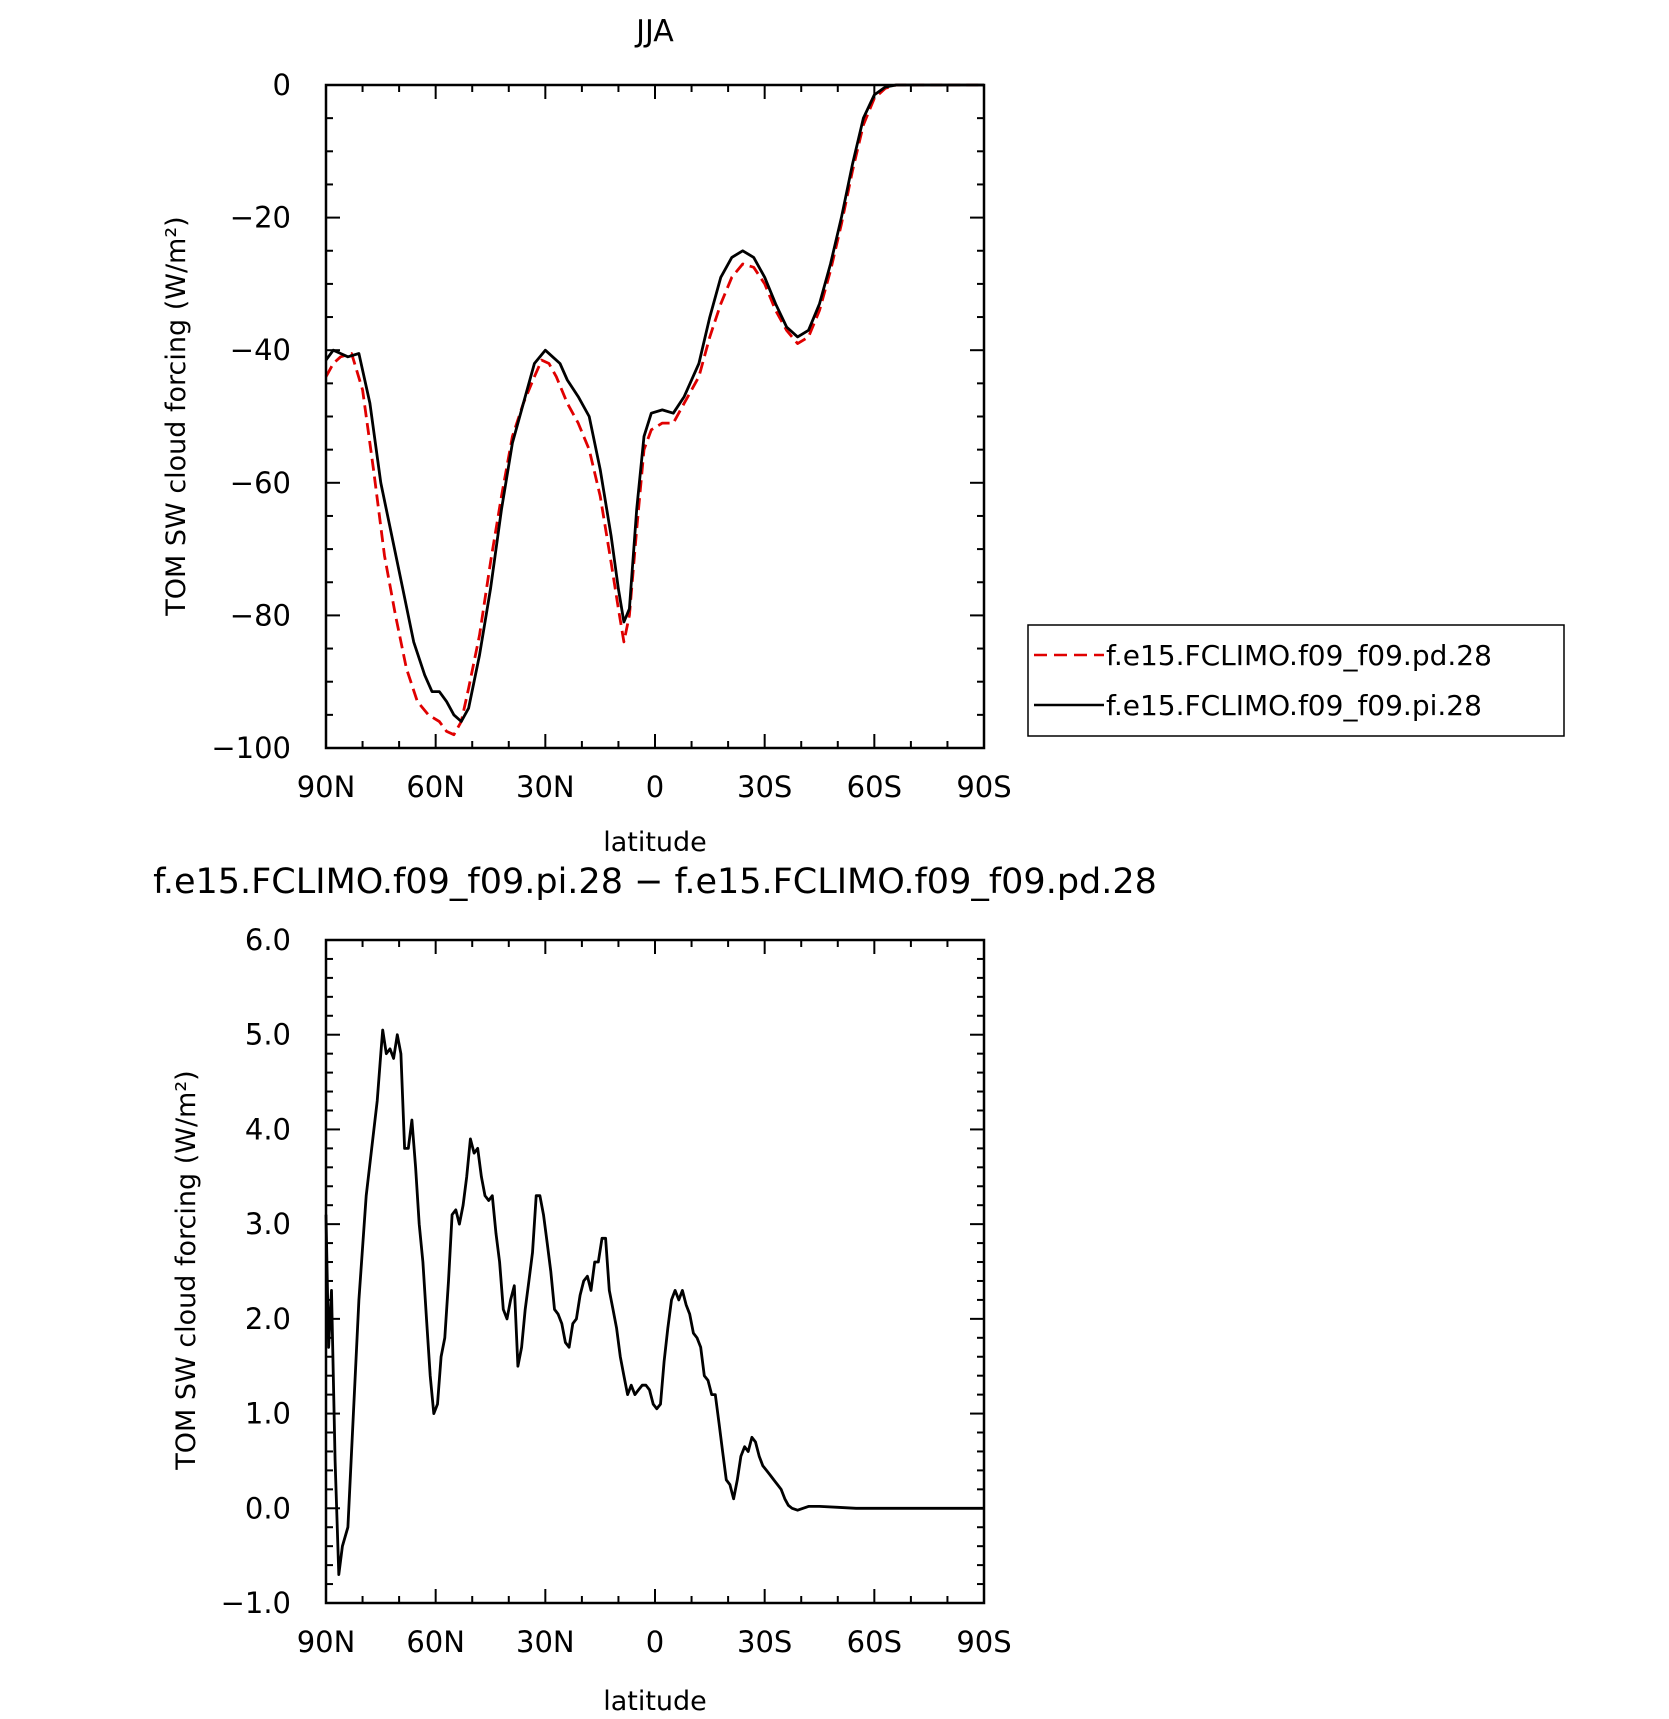 This screenshot has height=1719, width=1669. I want to click on top-x-tick-label: 60N, so click(435, 787).